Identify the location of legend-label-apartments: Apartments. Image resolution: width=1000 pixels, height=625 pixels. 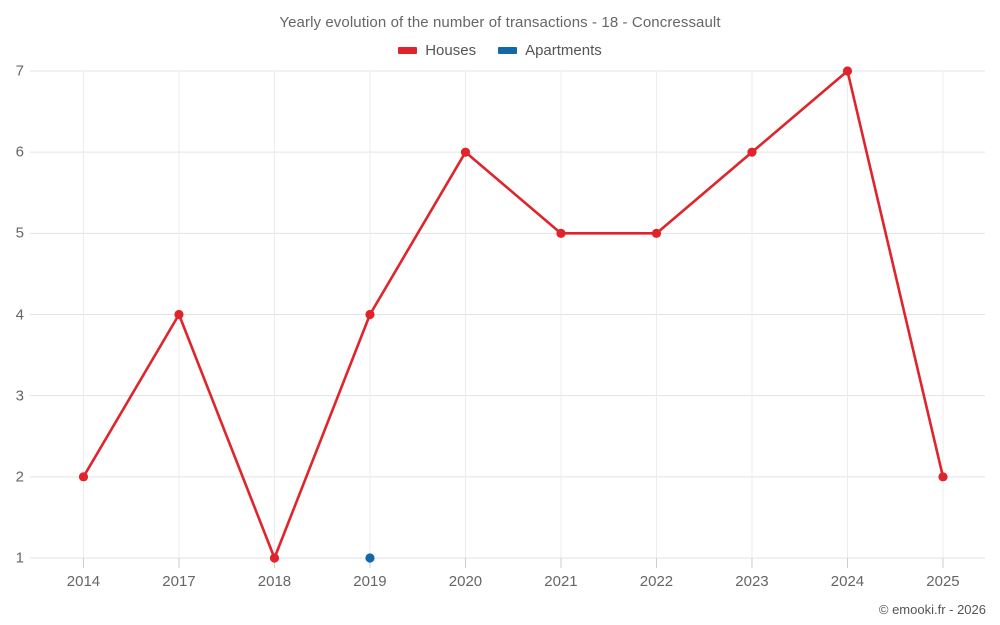
(563, 50).